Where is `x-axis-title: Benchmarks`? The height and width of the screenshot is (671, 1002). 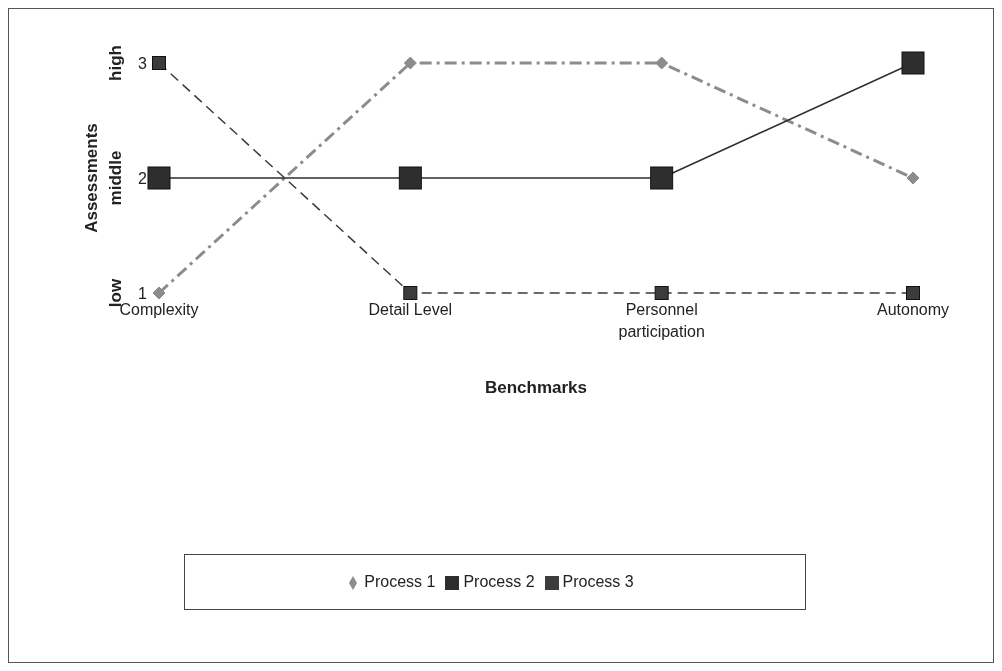
x-axis-title: Benchmarks is located at coordinates (536, 387).